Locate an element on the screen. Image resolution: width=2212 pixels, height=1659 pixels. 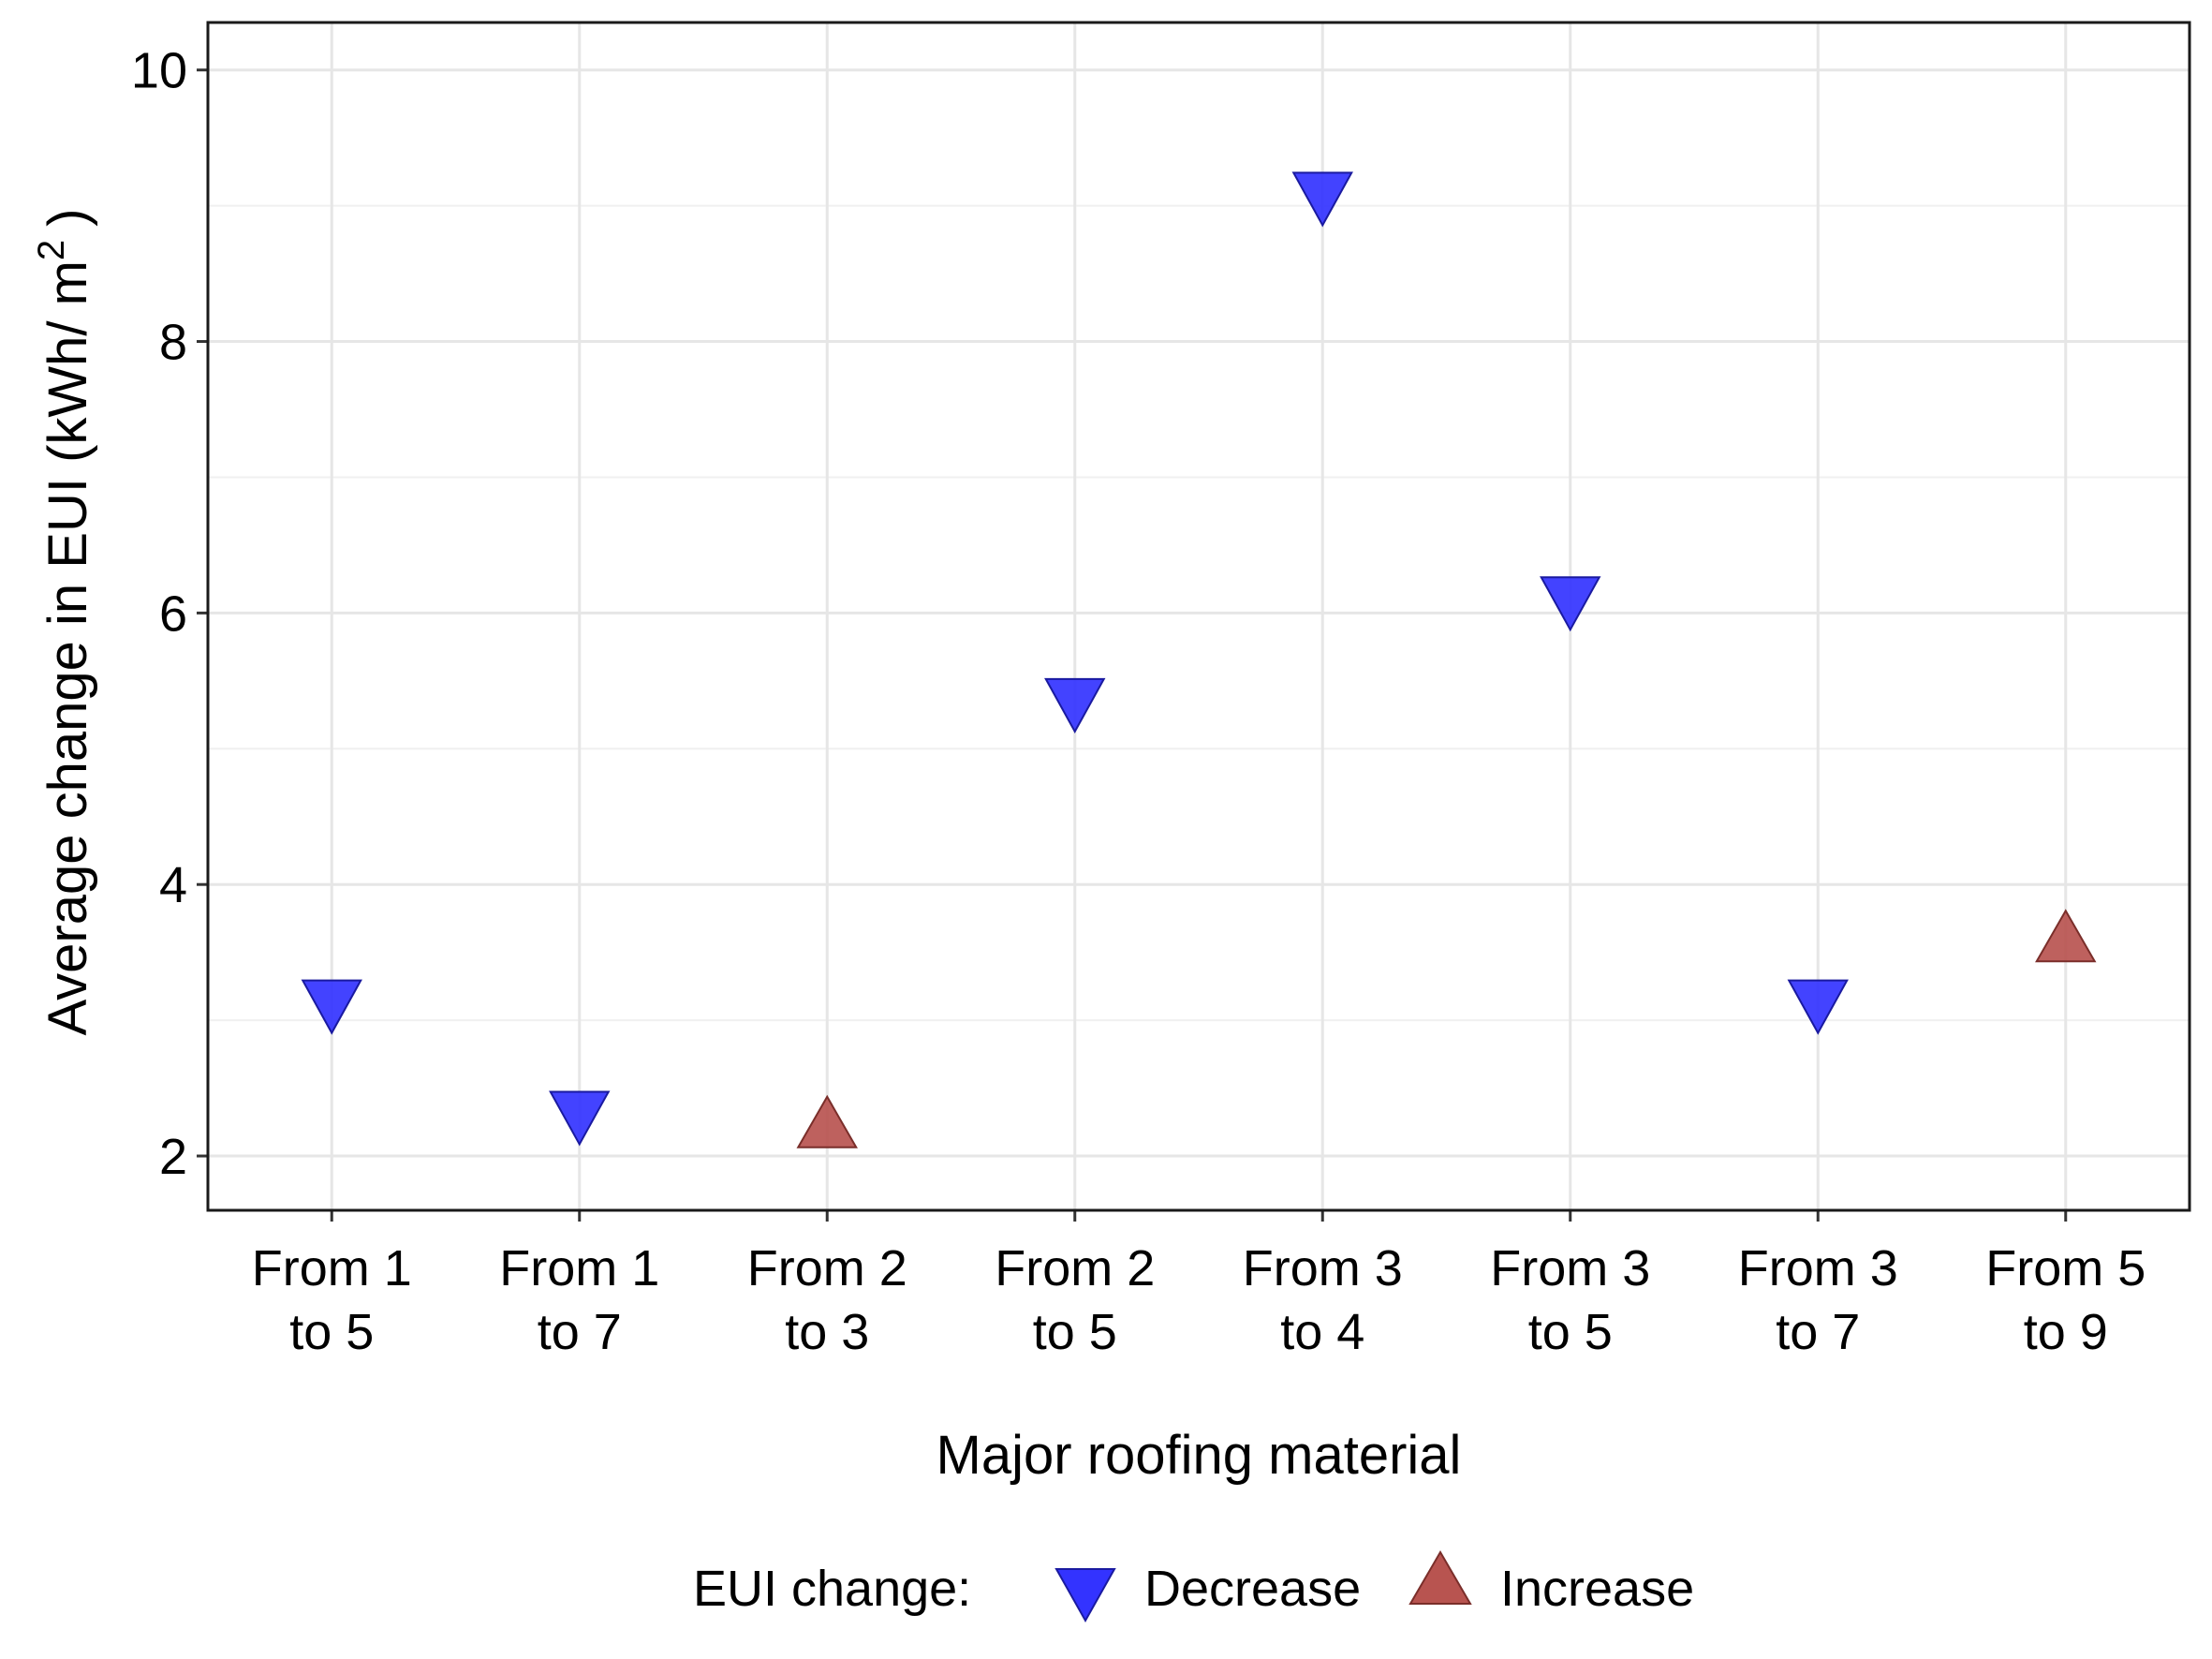
y-axis-title-main: Average change in EUI (kWh/ m is located at coordinates (67, 647).